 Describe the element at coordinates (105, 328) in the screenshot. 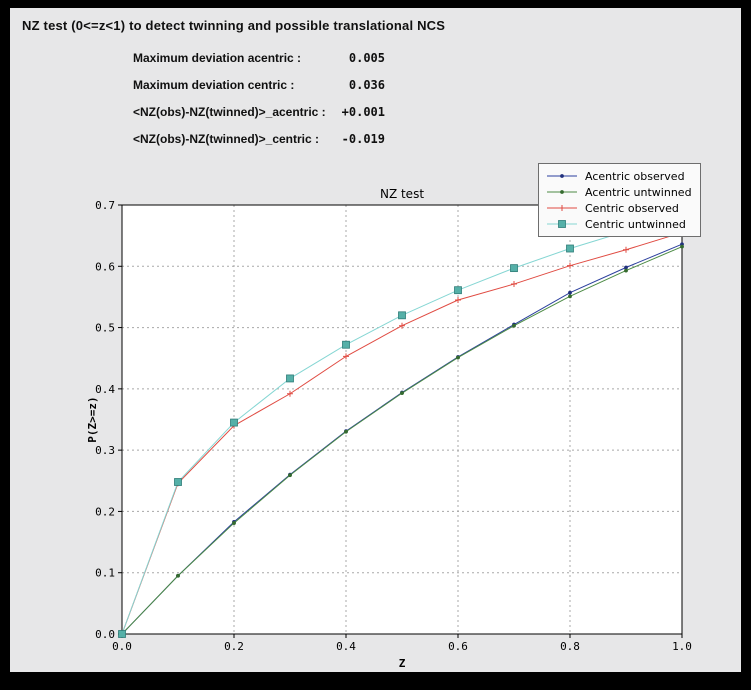

I see `y-tick-label: 0.5` at that location.